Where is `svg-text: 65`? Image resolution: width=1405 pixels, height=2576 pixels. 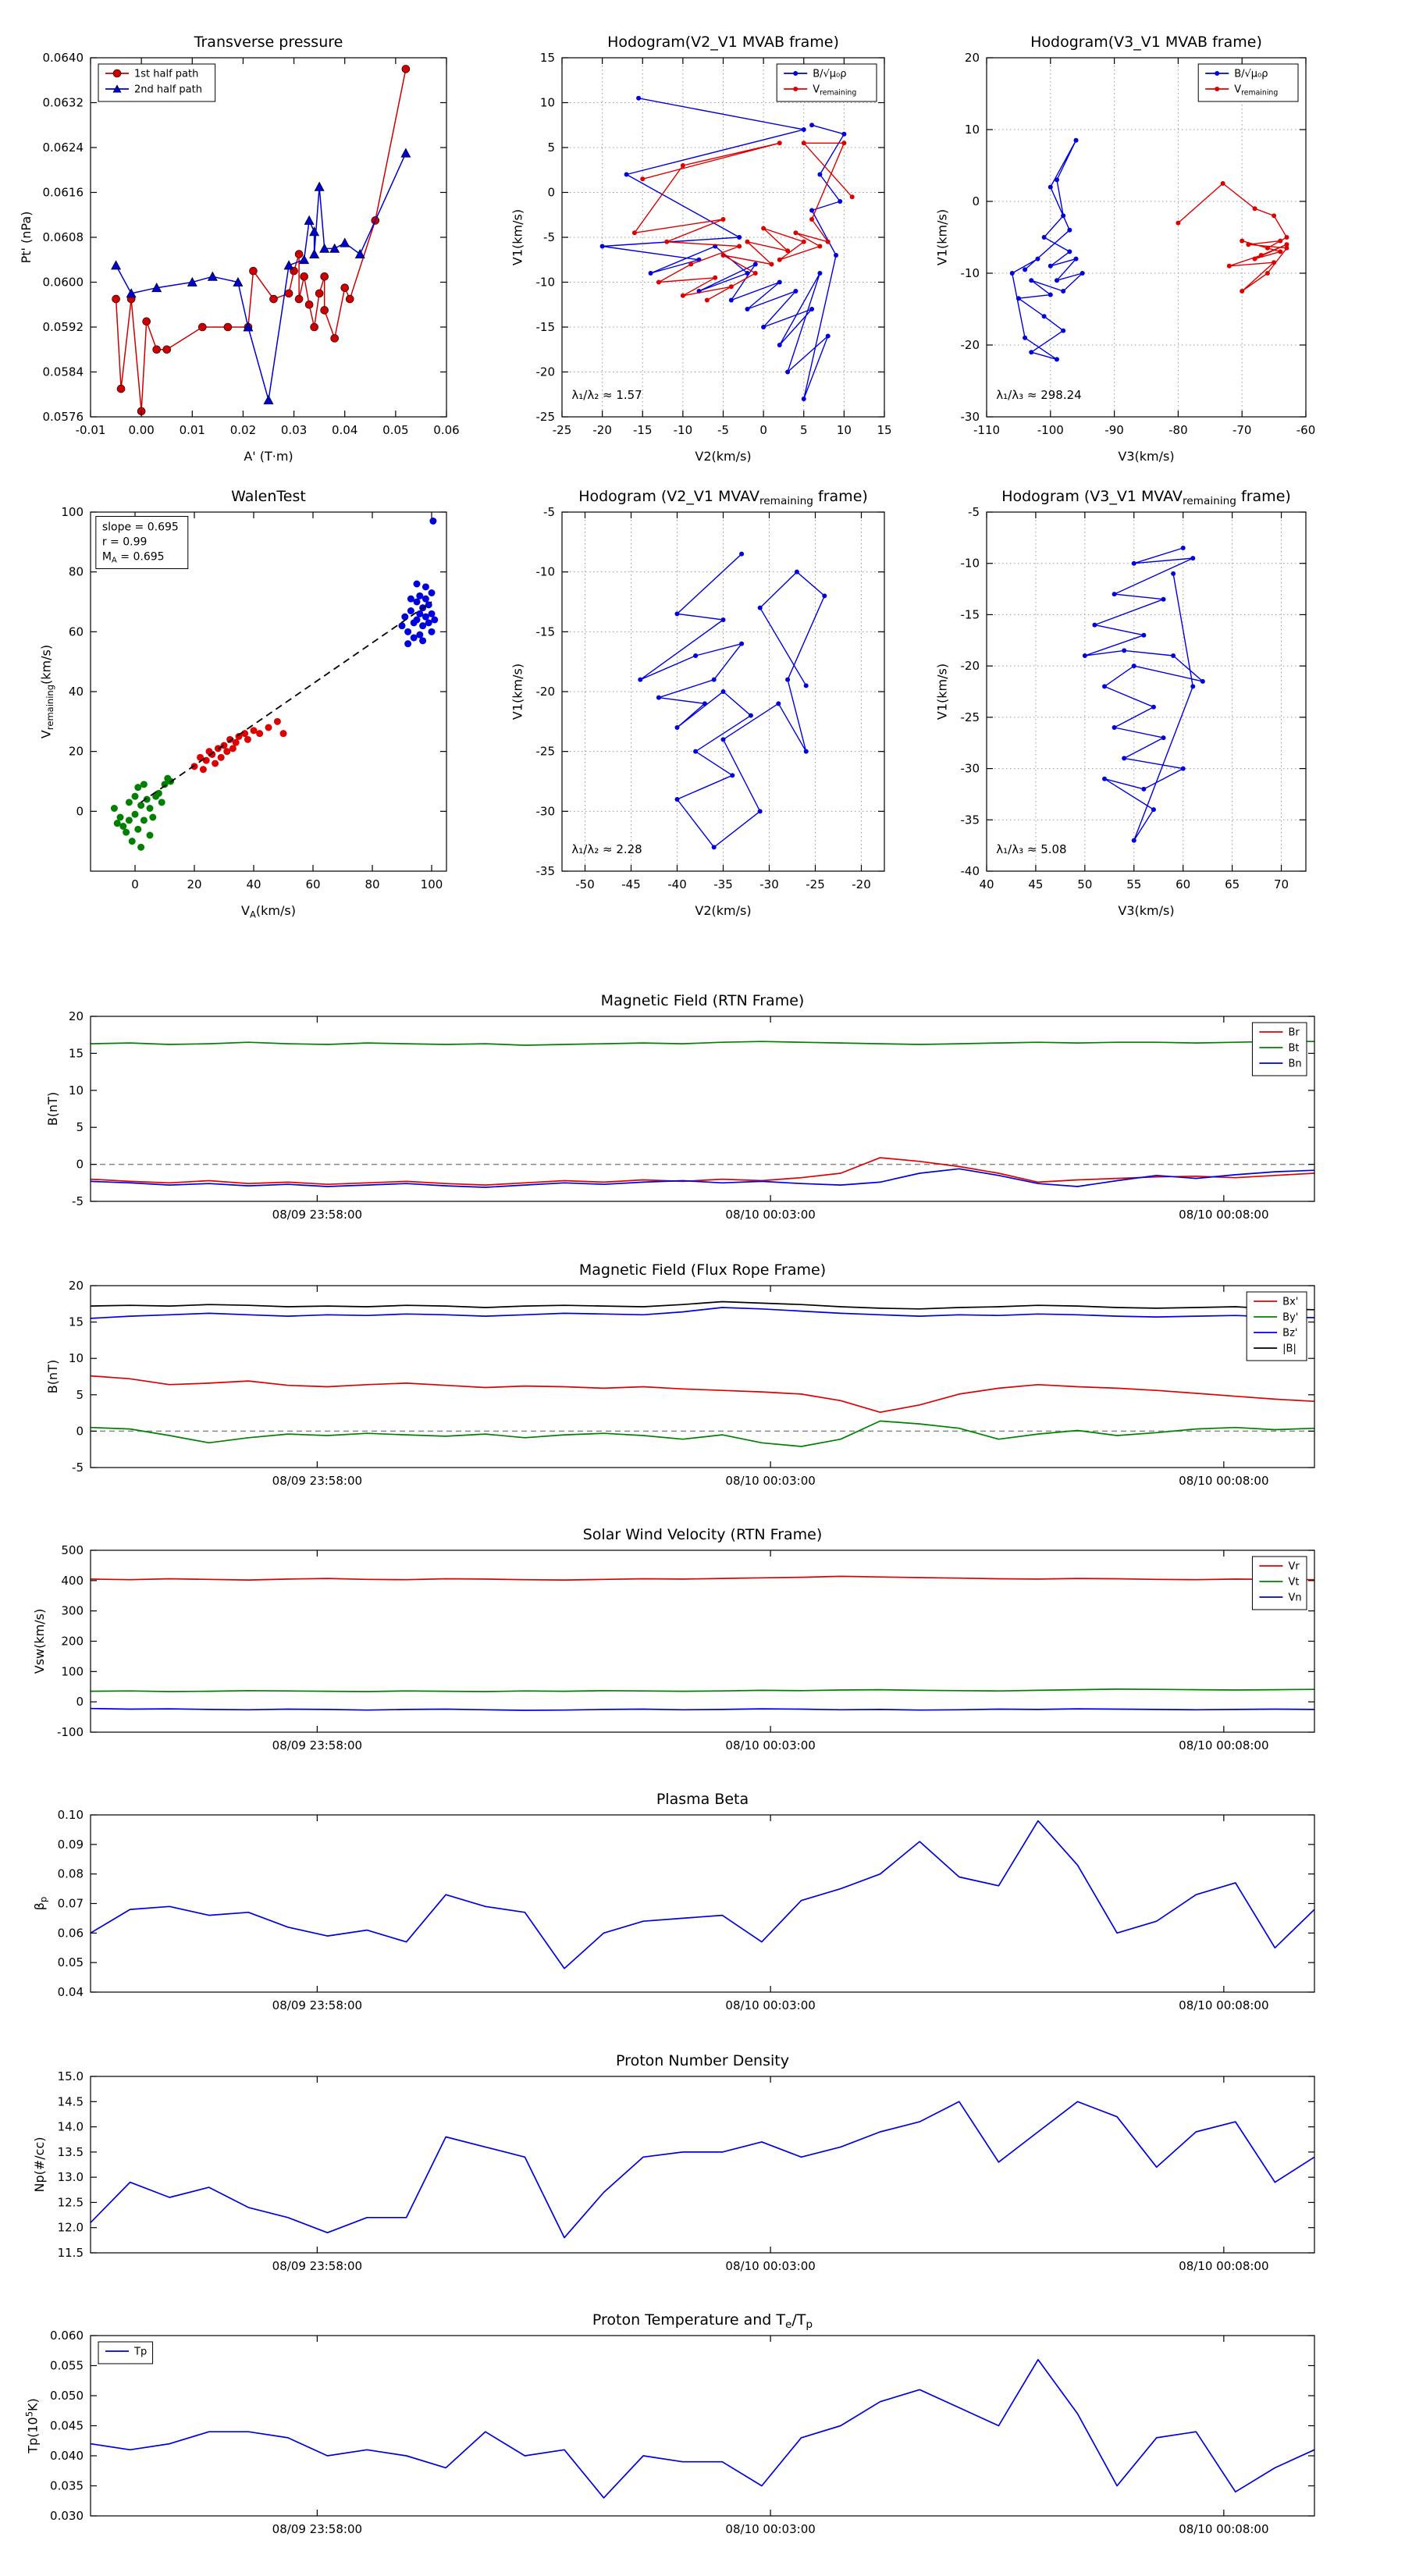
svg-text: 65 is located at coordinates (1232, 884).